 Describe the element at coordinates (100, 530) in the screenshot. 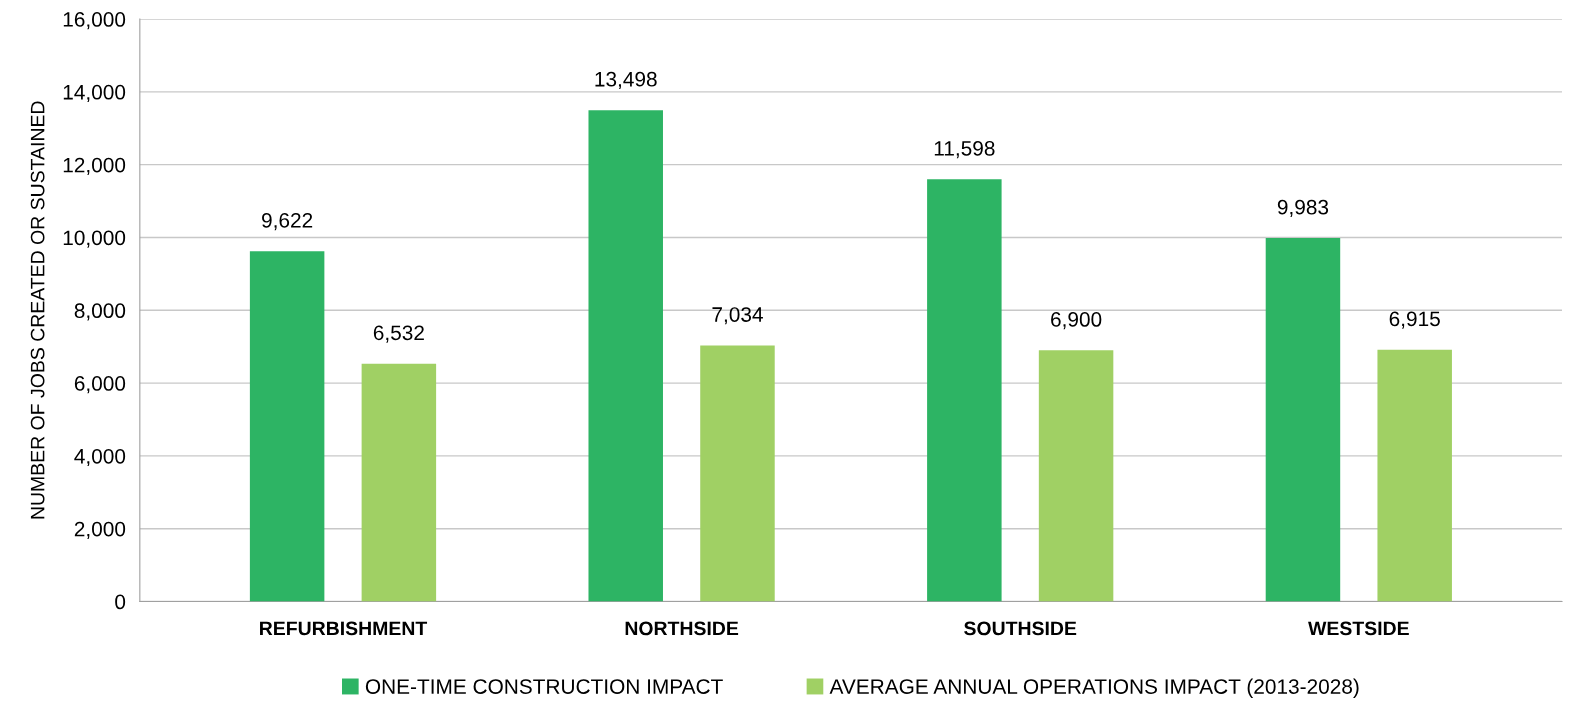

I see `y-tick-label: 2,000` at that location.